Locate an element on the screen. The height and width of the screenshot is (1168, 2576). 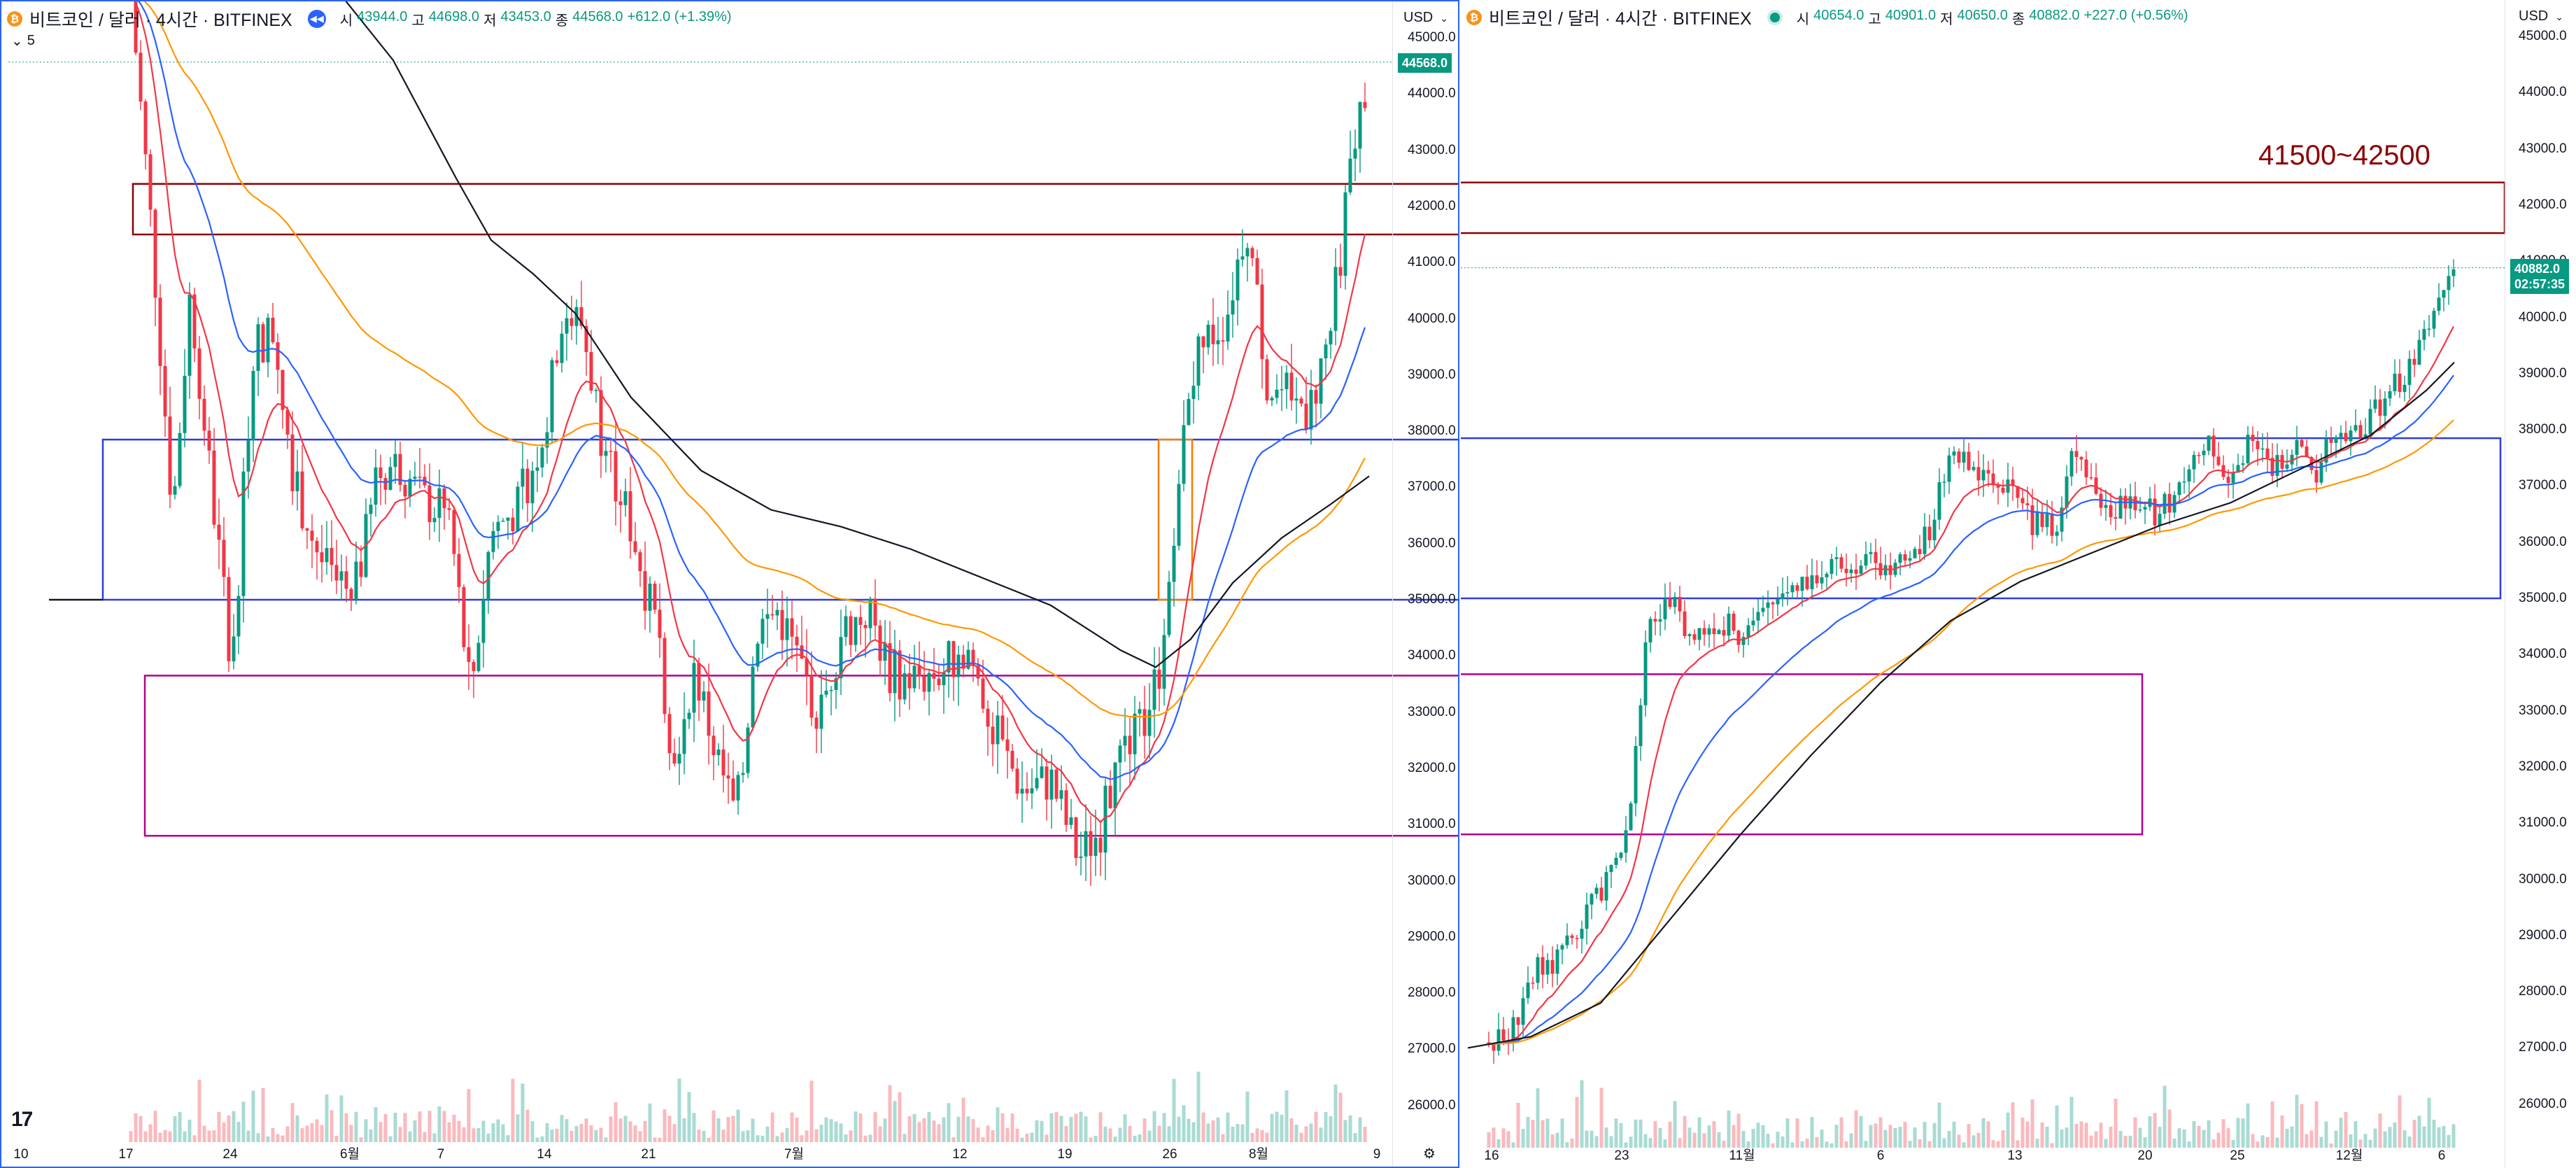
time-tick-label: 17 is located at coordinates (126, 1154).